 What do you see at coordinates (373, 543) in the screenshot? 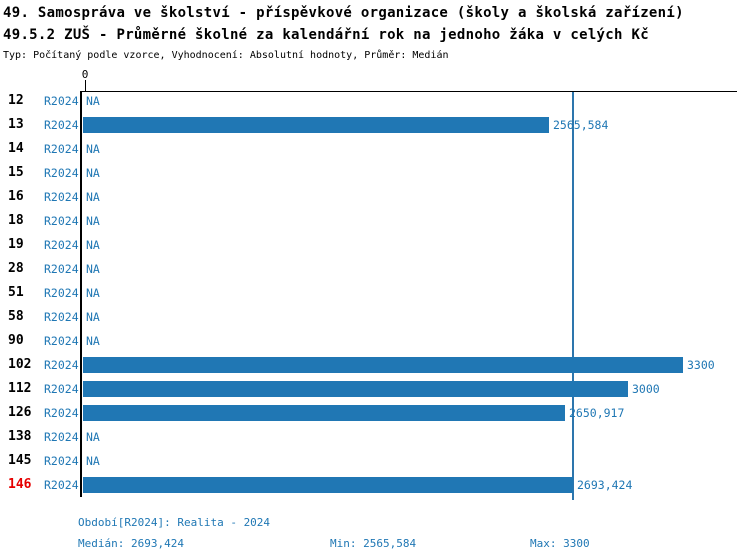
I see `footer-min-value: Min: 2565,584` at bounding box center [373, 543].